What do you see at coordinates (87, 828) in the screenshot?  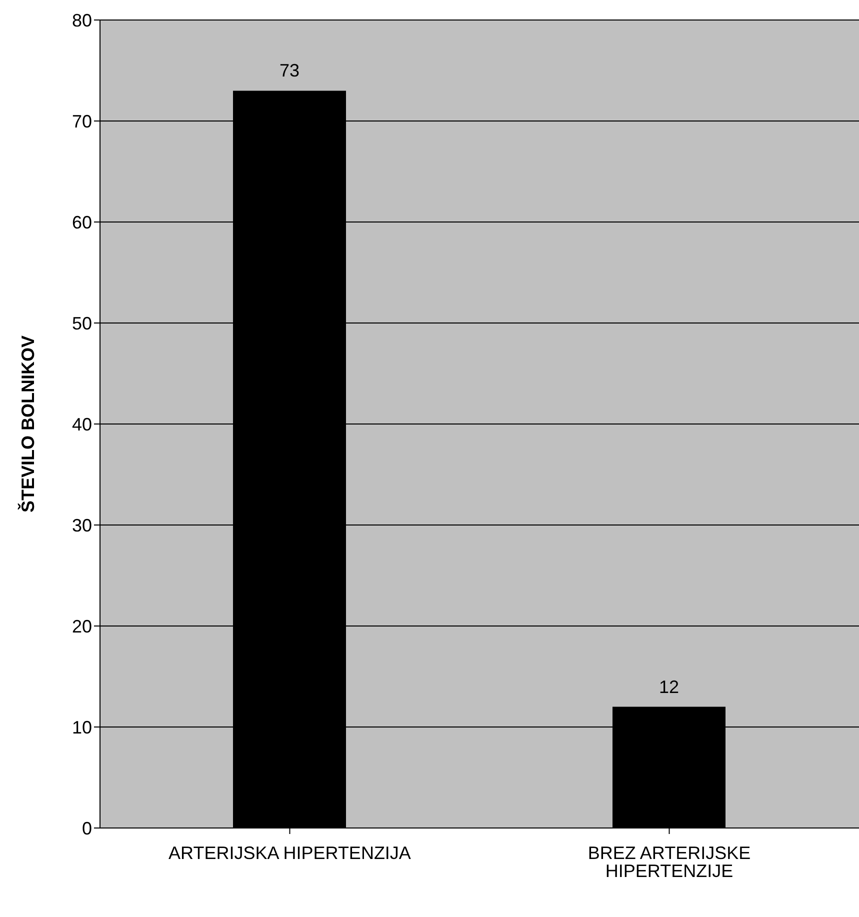 I see `y-tick-label: 0` at bounding box center [87, 828].